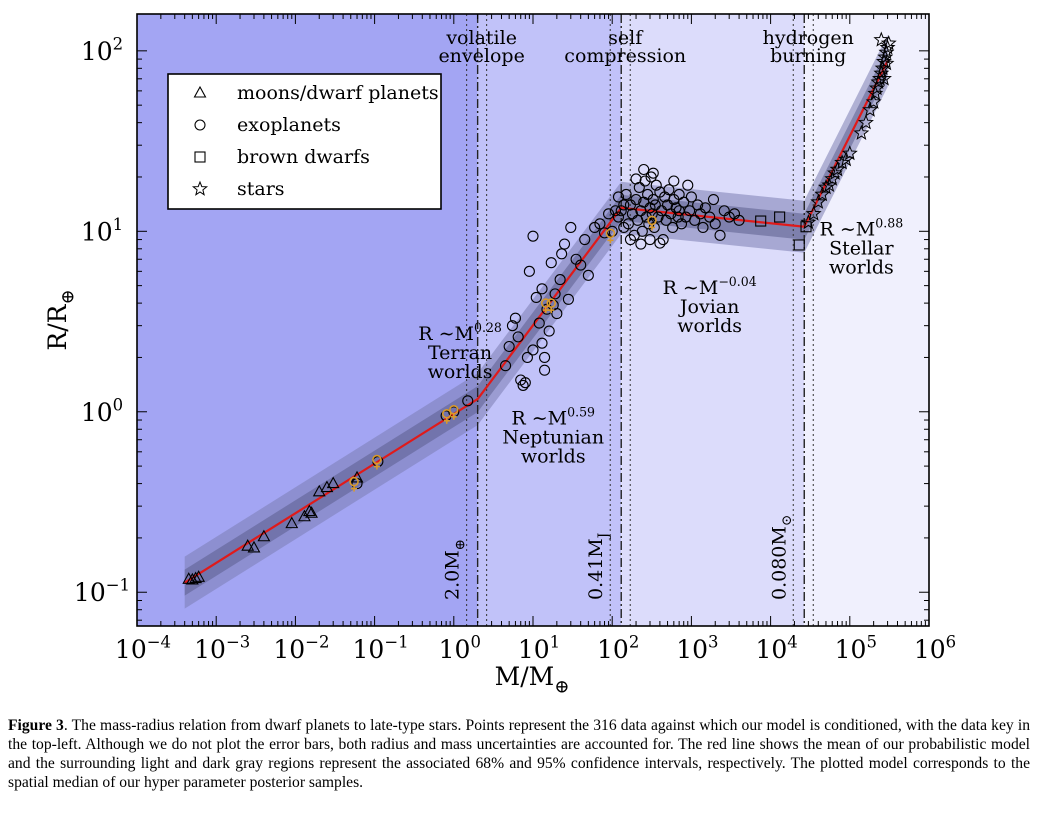 The image size is (1038, 816). Describe the element at coordinates (102, 50) in the screenshot. I see `y-tick-label-3: 10²` at that location.